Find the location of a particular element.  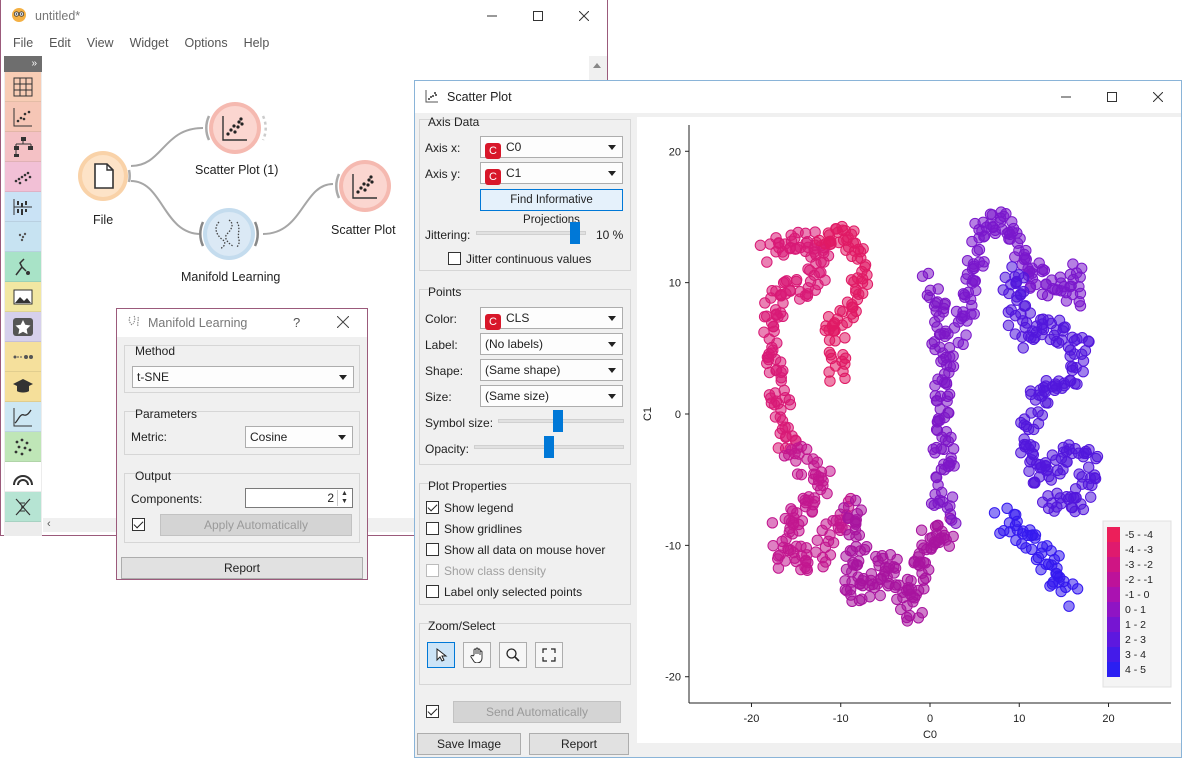

toolbox-toggle: » is located at coordinates (23, 64).